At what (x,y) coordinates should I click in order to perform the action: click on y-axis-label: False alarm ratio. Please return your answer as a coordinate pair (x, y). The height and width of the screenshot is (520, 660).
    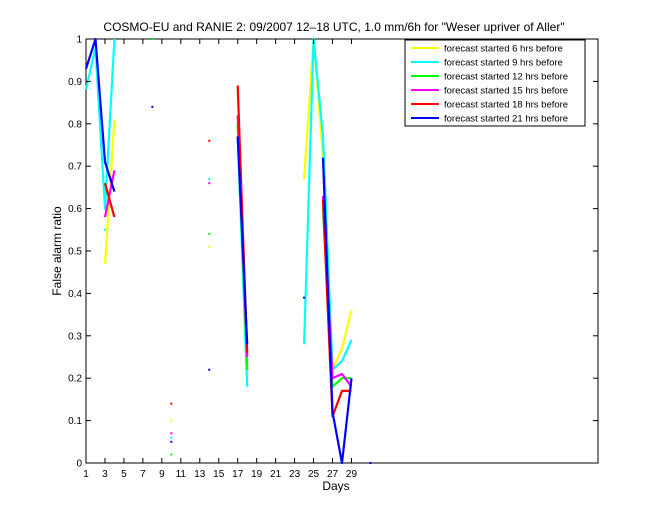
    Looking at the image, I should click on (57, 251).